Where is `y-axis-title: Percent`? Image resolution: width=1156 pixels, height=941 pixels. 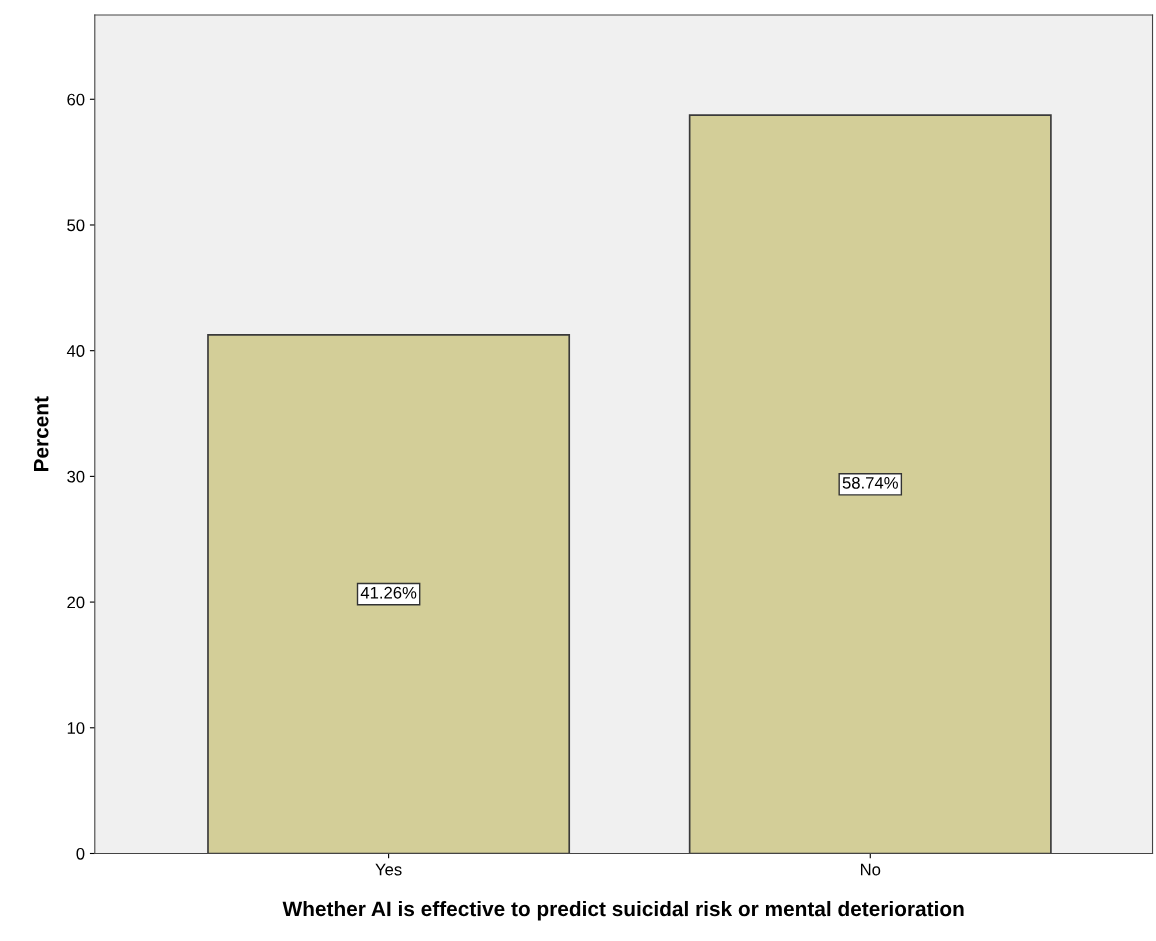 y-axis-title: Percent is located at coordinates (41, 434).